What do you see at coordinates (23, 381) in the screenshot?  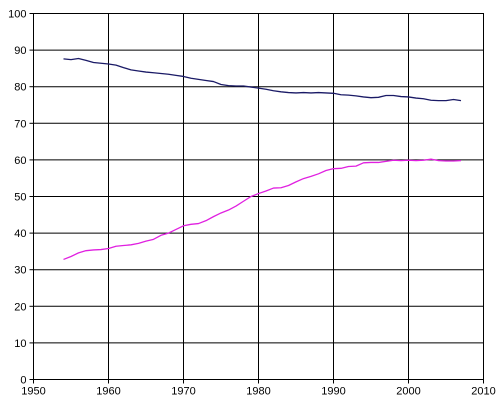 I see `y-tick-label: 0` at bounding box center [23, 381].